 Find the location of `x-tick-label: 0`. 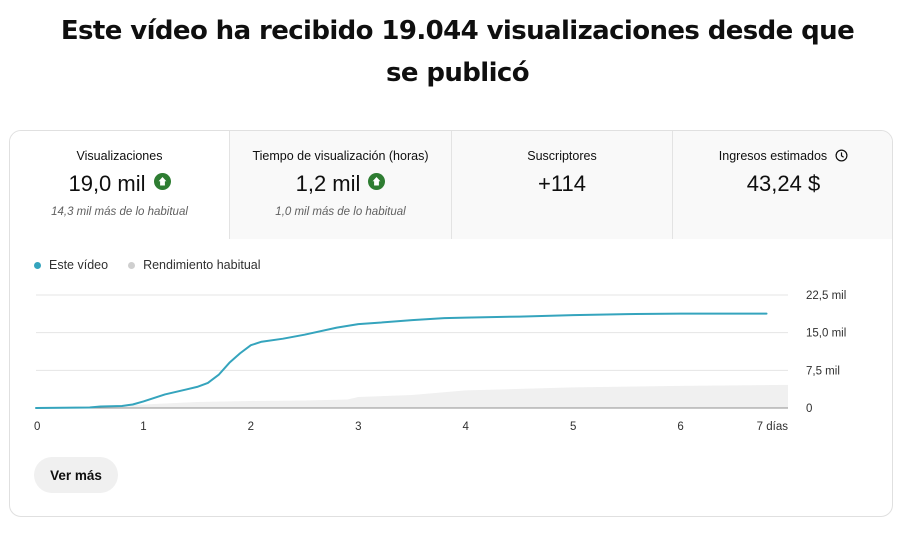

x-tick-label: 0 is located at coordinates (37, 427).